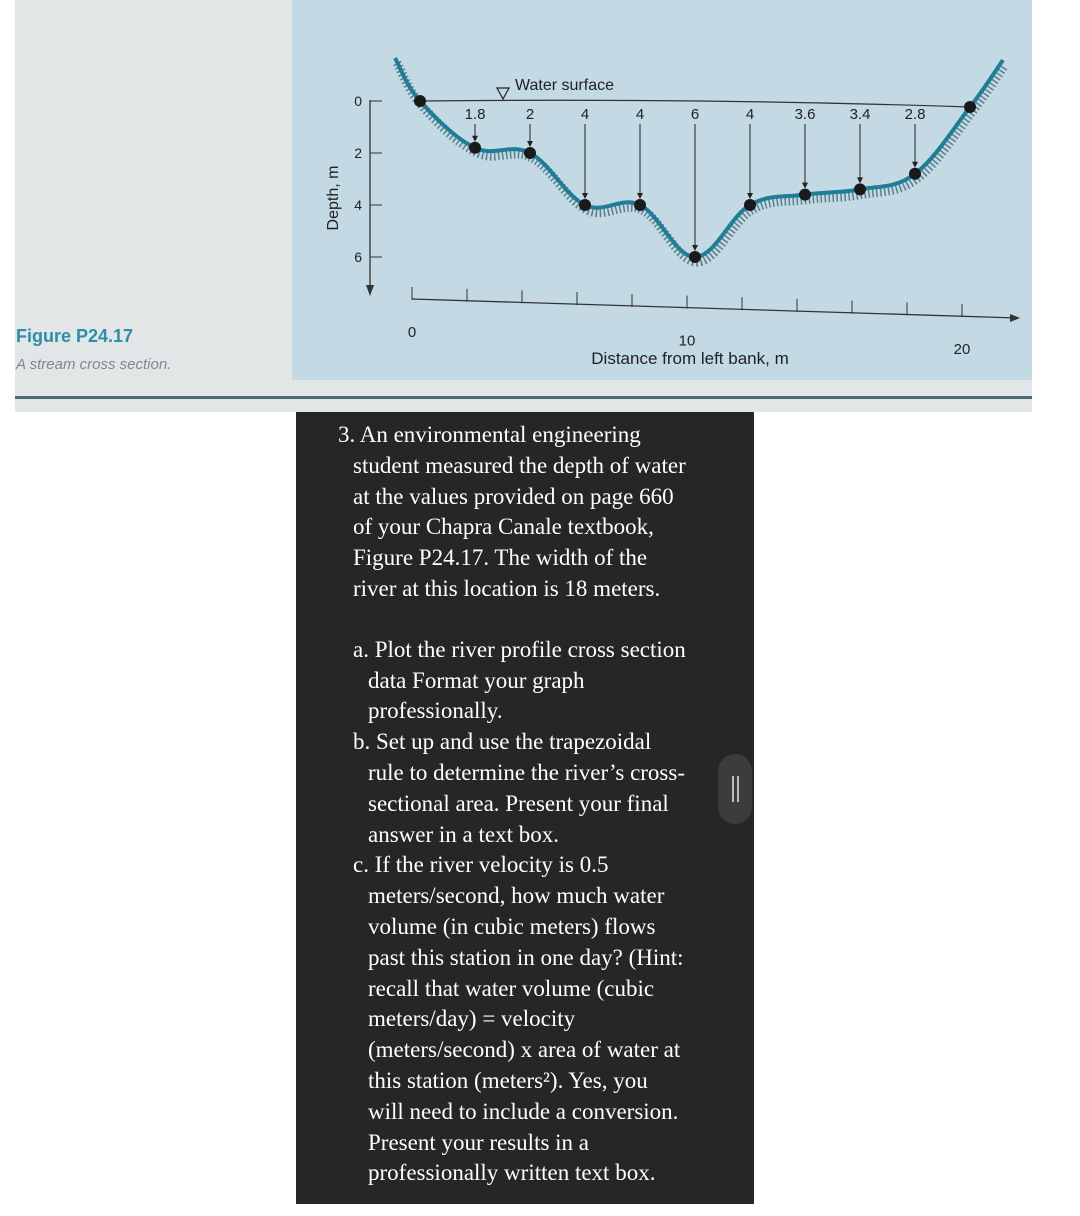 This screenshot has width=1080, height=1216. What do you see at coordinates (695, 114) in the screenshot?
I see `depth-label: 6` at bounding box center [695, 114].